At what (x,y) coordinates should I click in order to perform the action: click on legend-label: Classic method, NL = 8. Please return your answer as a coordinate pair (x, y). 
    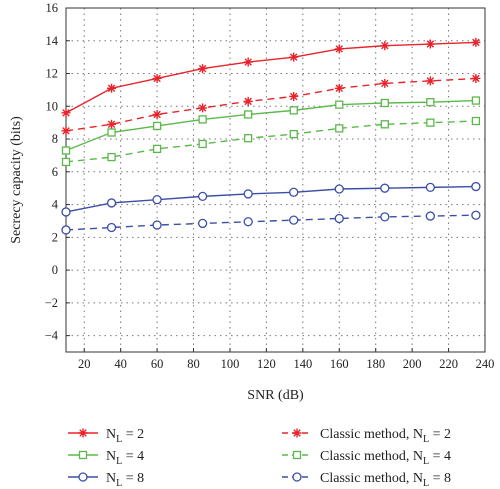
    Looking at the image, I should click on (385, 480).